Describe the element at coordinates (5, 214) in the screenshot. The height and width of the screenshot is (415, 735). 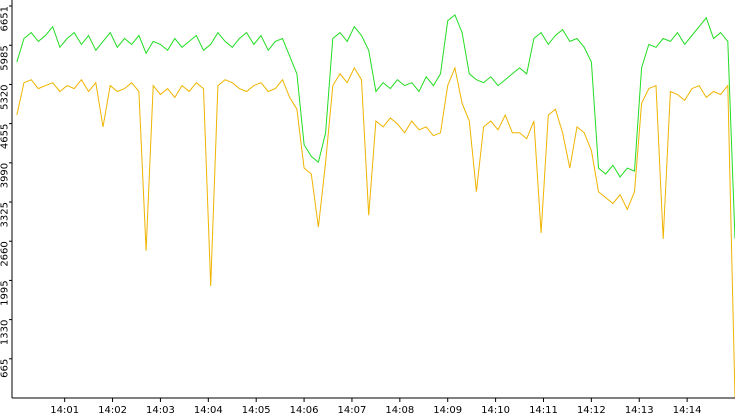
I see `y-tick-label: 3325` at that location.